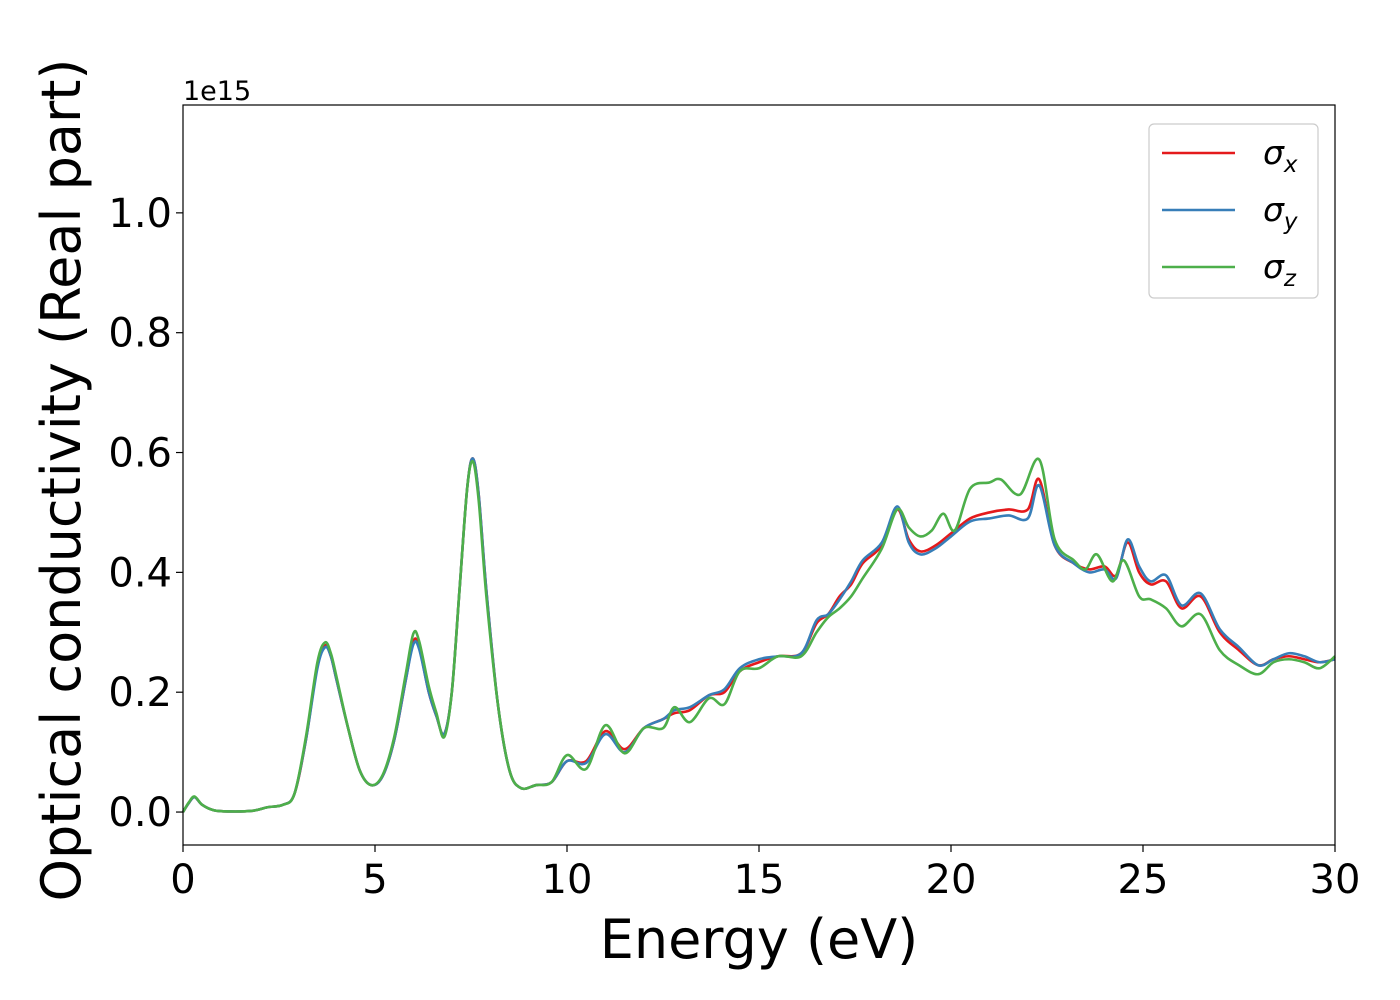  What do you see at coordinates (61, 480) in the screenshot?
I see `y-axis-label: Optical conductivity (Real part)` at bounding box center [61, 480].